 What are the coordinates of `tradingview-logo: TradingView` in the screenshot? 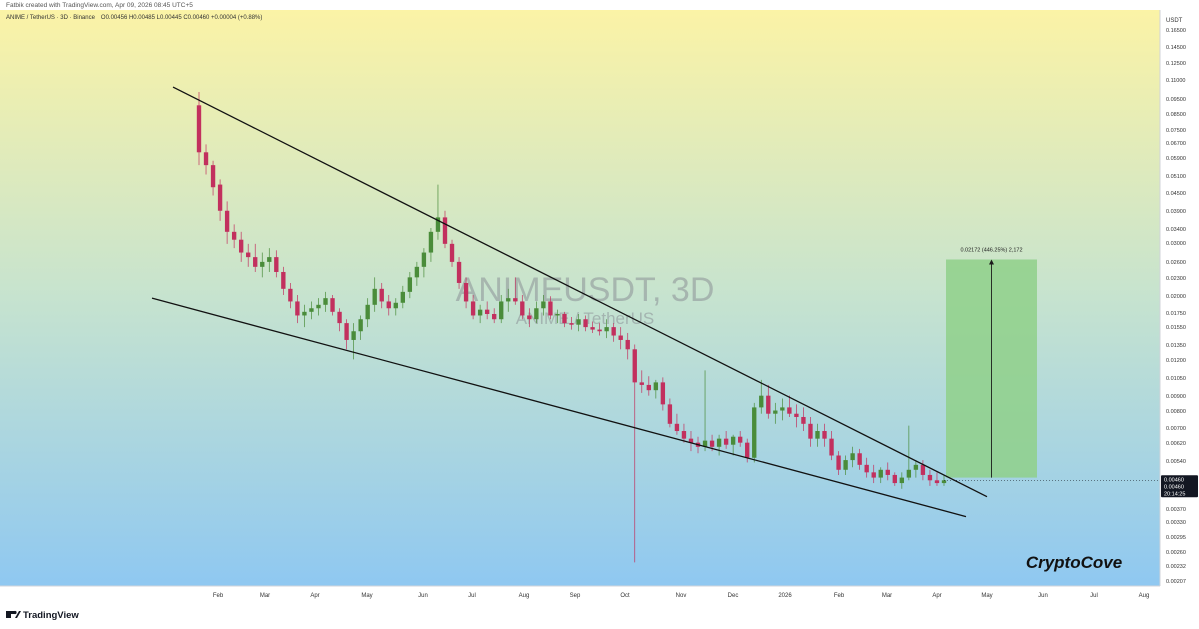 It's located at (42, 615).